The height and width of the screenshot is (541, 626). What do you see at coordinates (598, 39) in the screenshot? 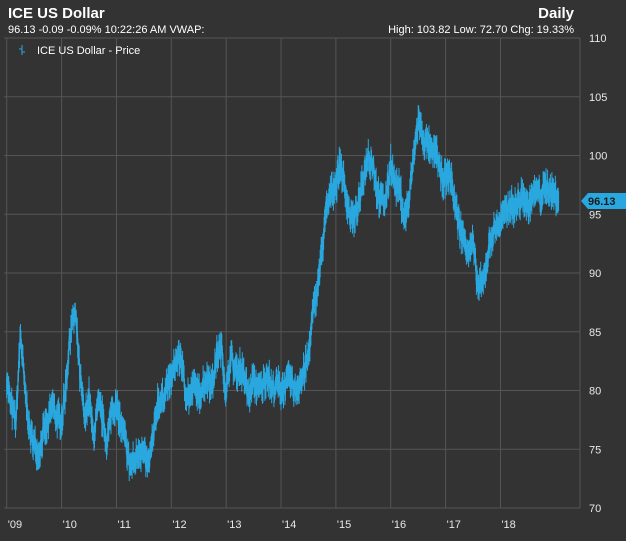
I see `y-tick-label: 110` at bounding box center [598, 39].